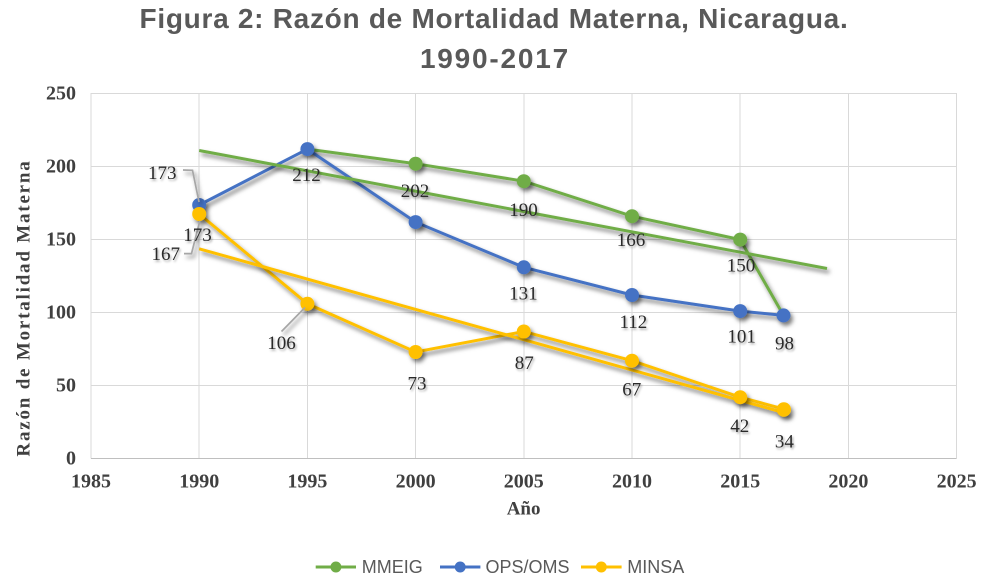 The height and width of the screenshot is (585, 988). What do you see at coordinates (307, 482) in the screenshot?
I see `svg-text: 1995` at bounding box center [307, 482].